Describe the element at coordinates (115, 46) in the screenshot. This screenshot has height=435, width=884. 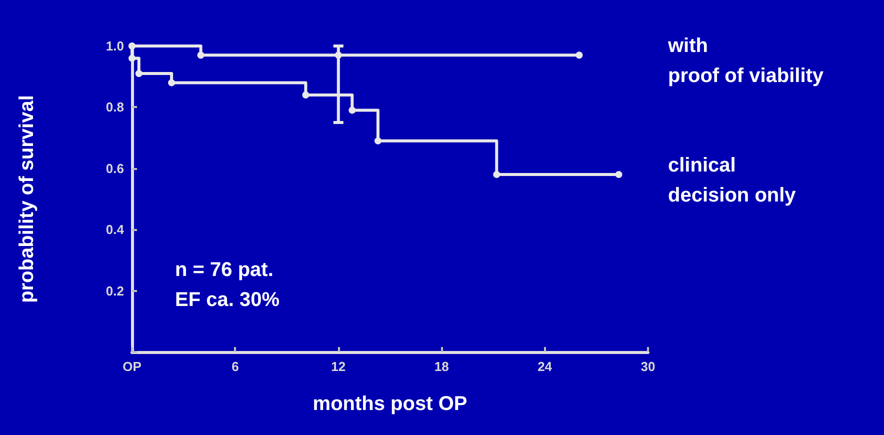
I see `y-tick-label: 1.0` at that location.